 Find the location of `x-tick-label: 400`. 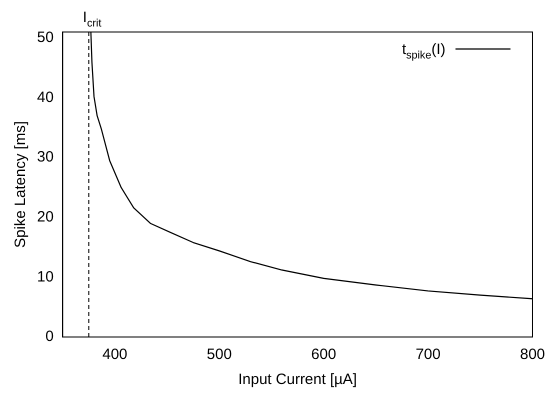

x-tick-label: 400 is located at coordinates (115, 355).